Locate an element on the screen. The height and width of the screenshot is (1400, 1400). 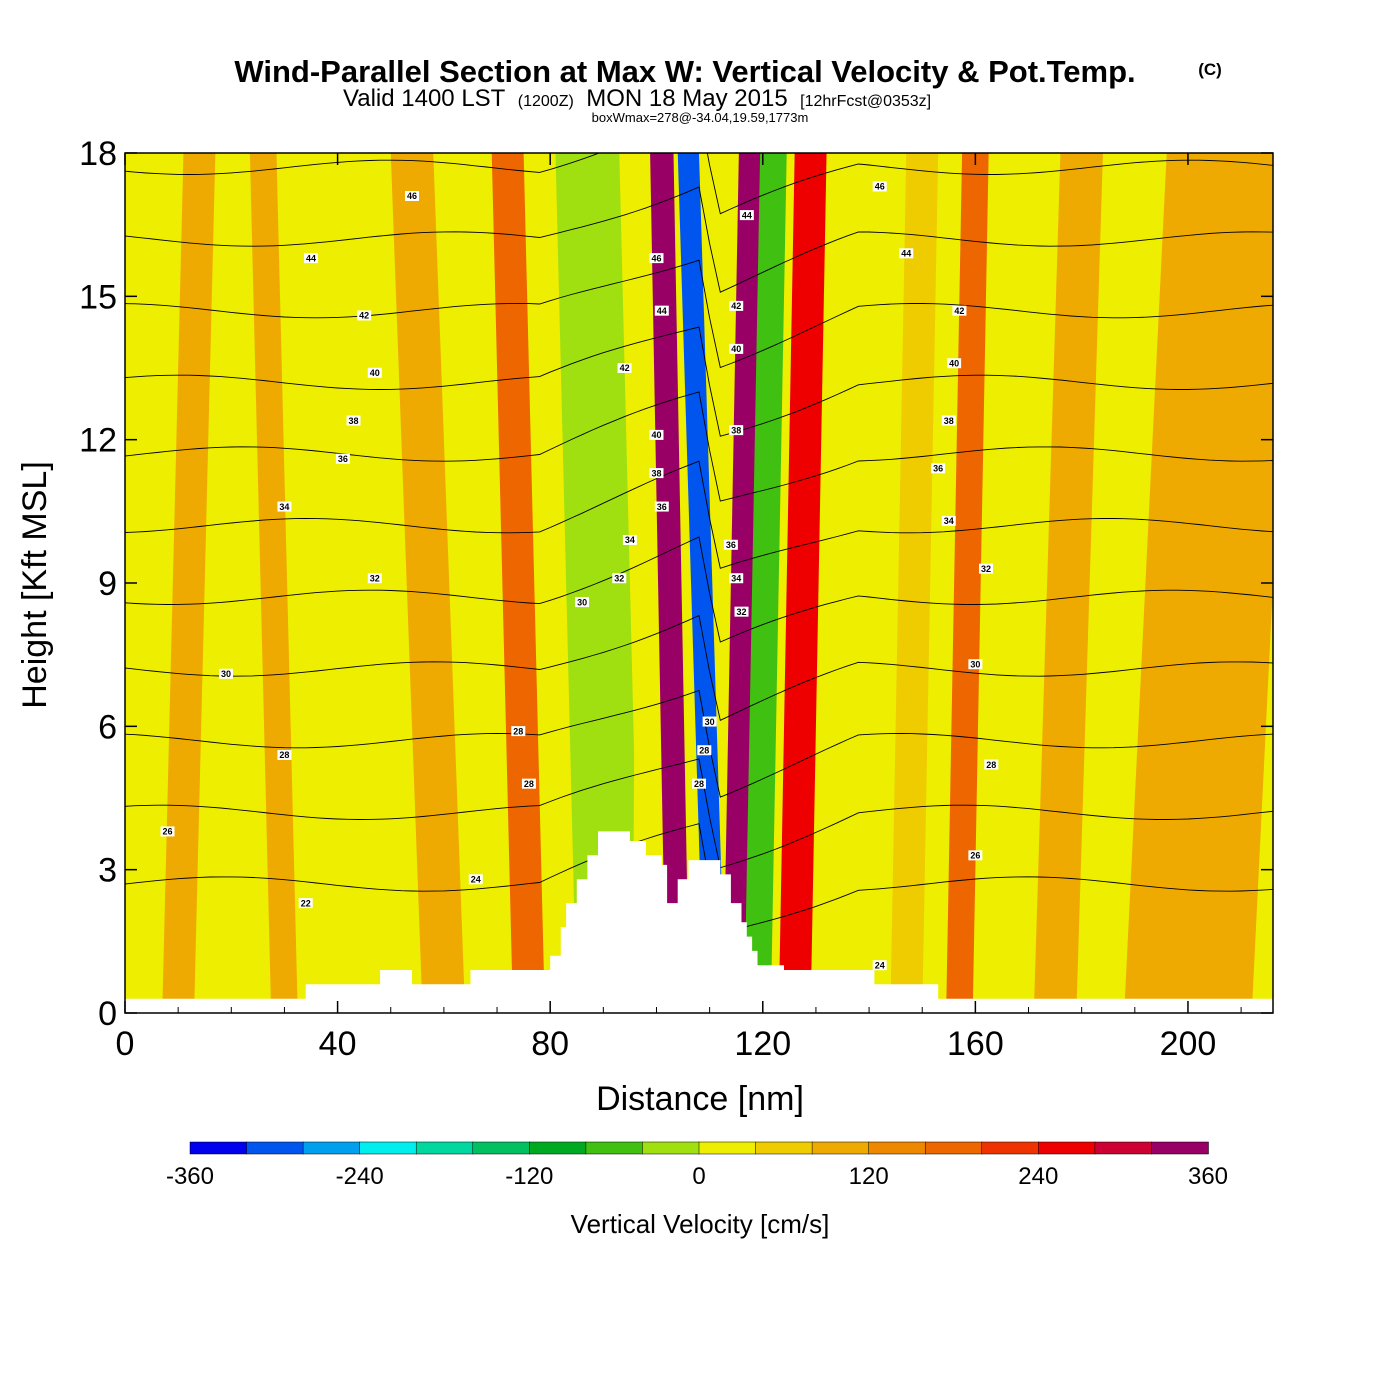
y-tick-label: 0 is located at coordinates (107, 1014).